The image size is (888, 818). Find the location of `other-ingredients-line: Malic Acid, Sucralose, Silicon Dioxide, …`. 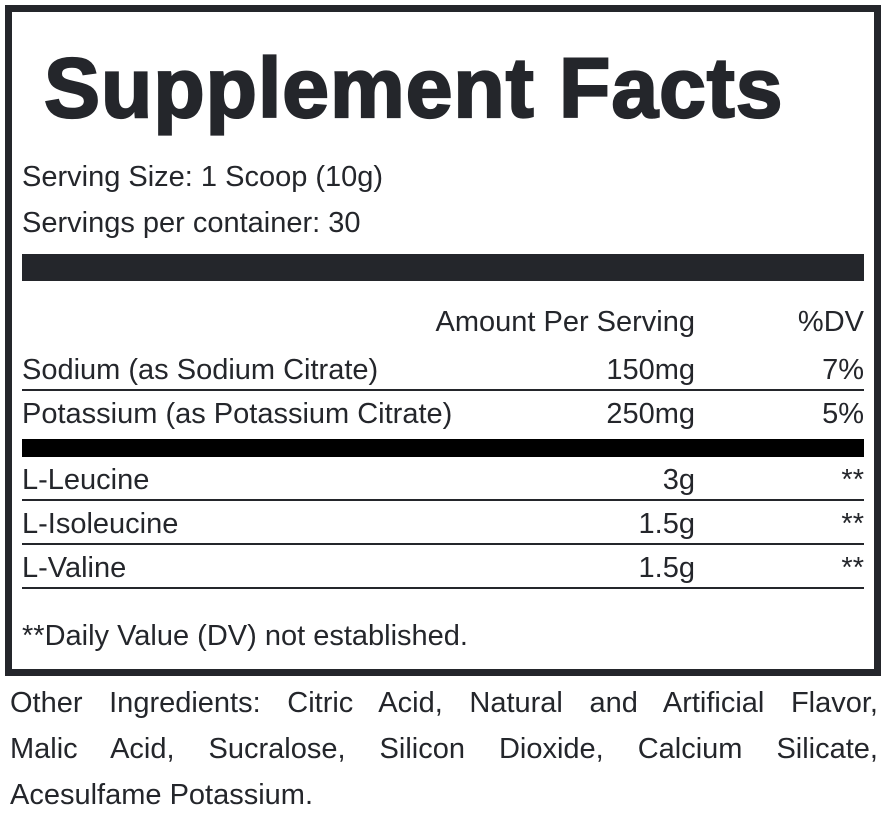

other-ingredients-line: Malic Acid, Sucralose, Silicon Dioxide, … is located at coordinates (444, 749).